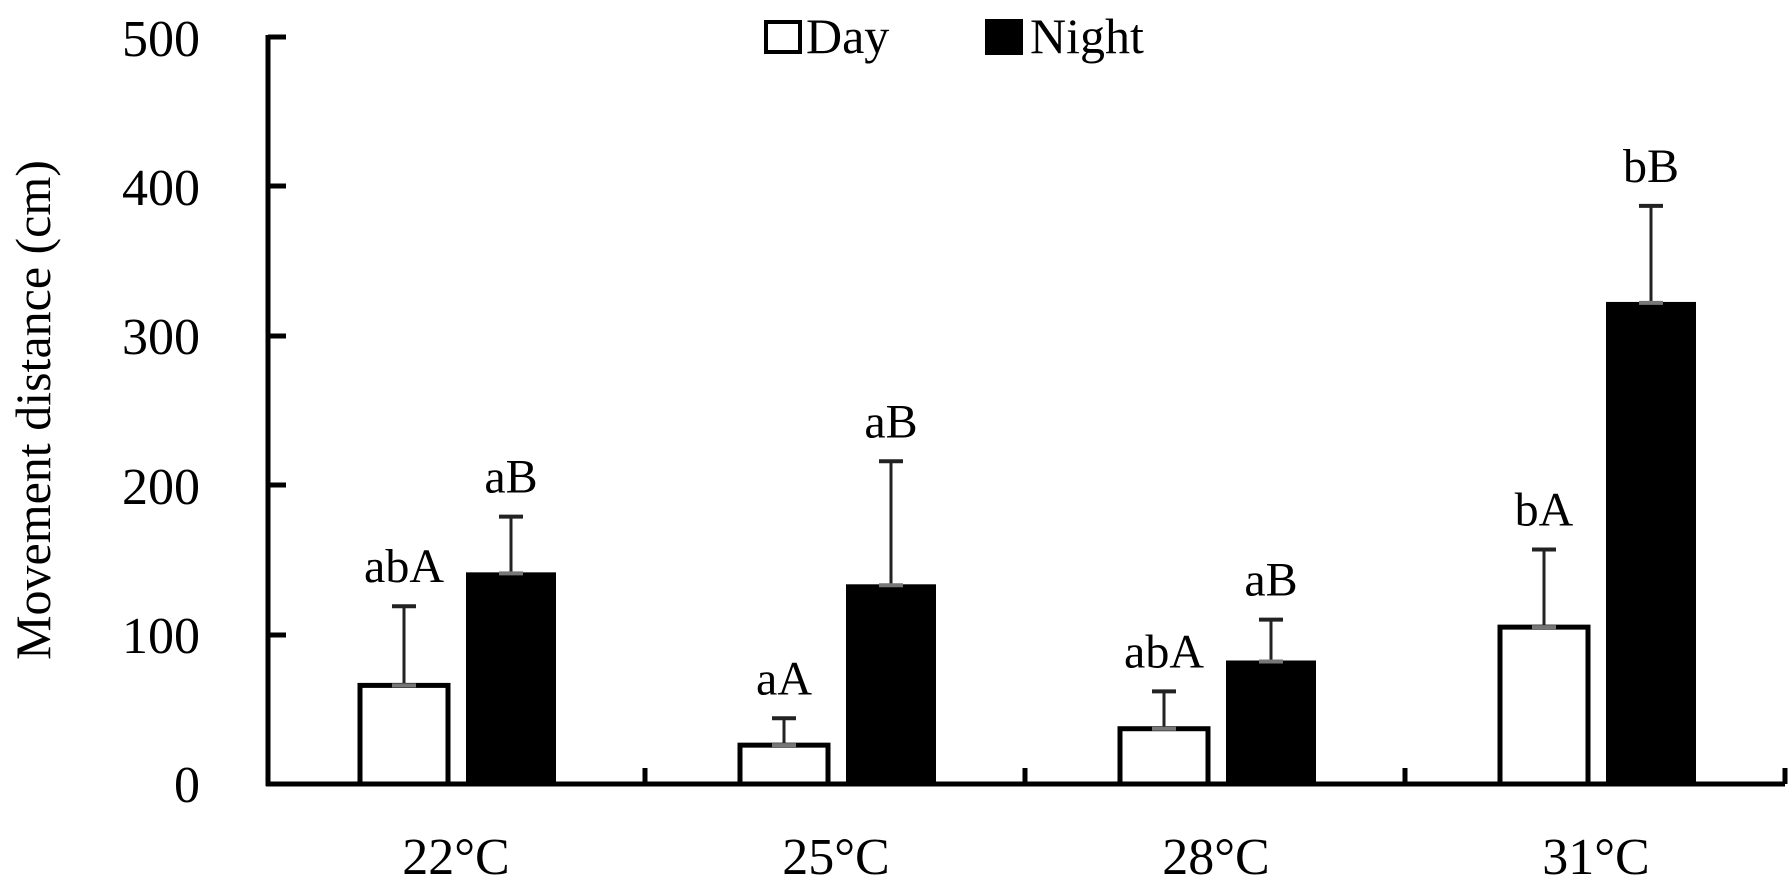  I want to click on significance-label: aA, so click(784, 678).